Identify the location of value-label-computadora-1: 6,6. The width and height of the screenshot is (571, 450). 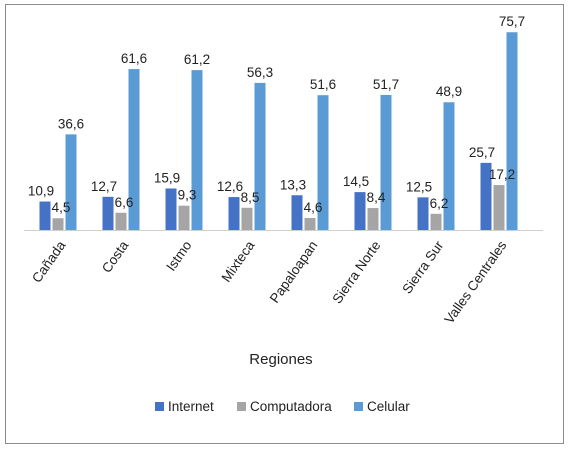
(124, 202).